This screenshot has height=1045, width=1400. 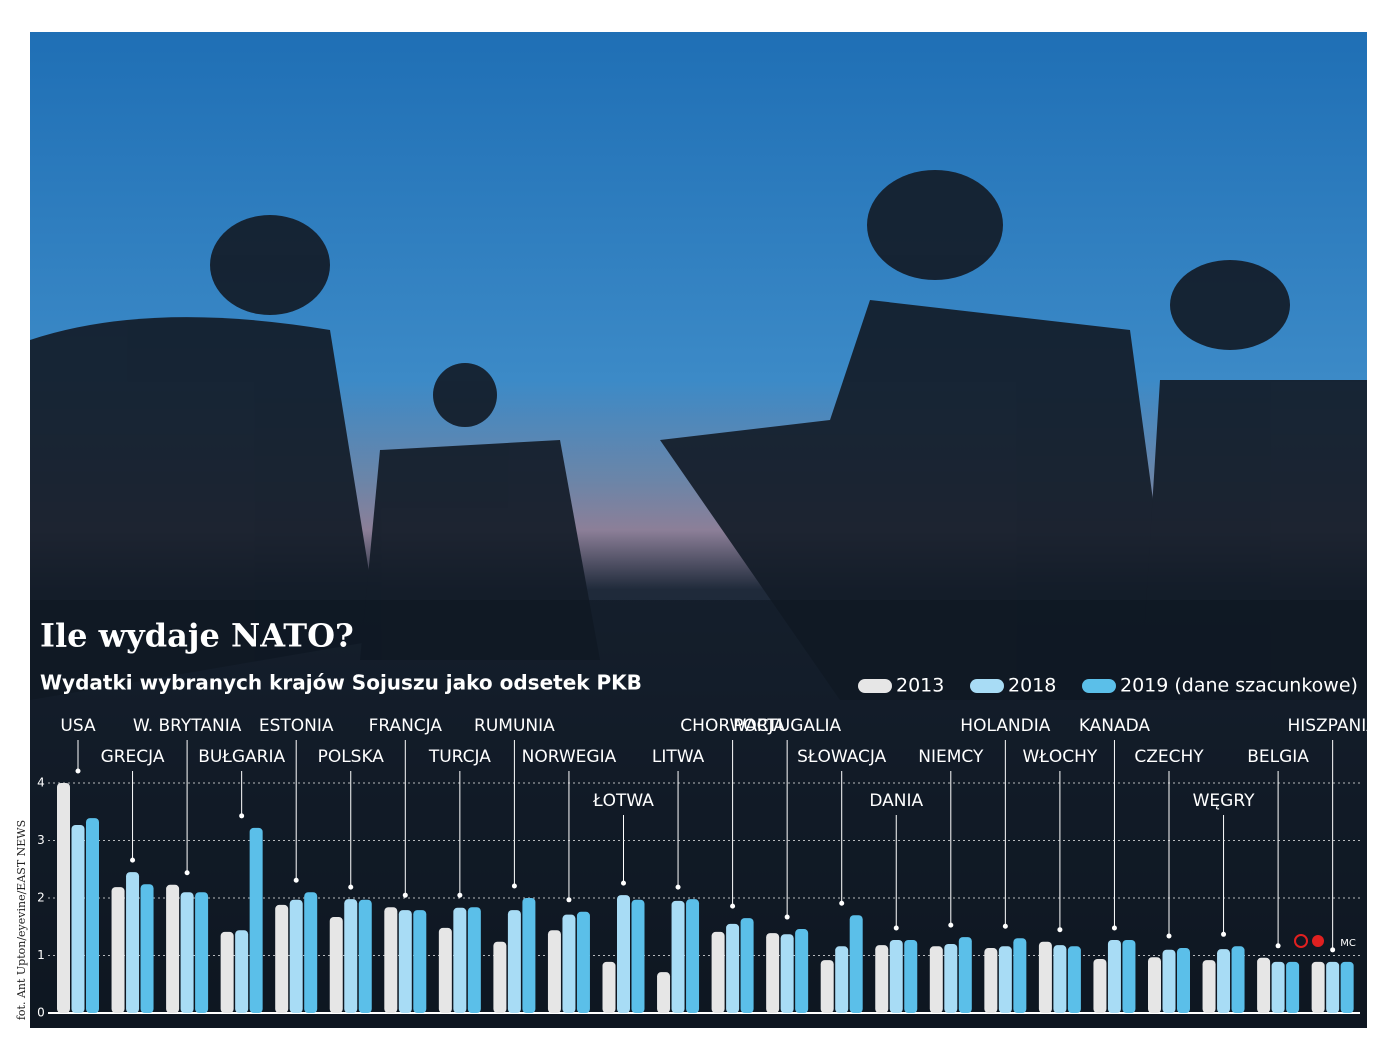 What do you see at coordinates (1318, 941) in the screenshot?
I see `logo` at bounding box center [1318, 941].